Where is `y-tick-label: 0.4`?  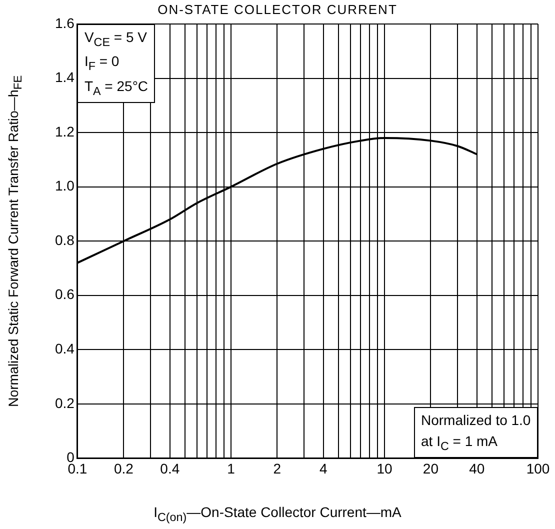 y-tick-label: 0.4 is located at coordinates (64, 348).